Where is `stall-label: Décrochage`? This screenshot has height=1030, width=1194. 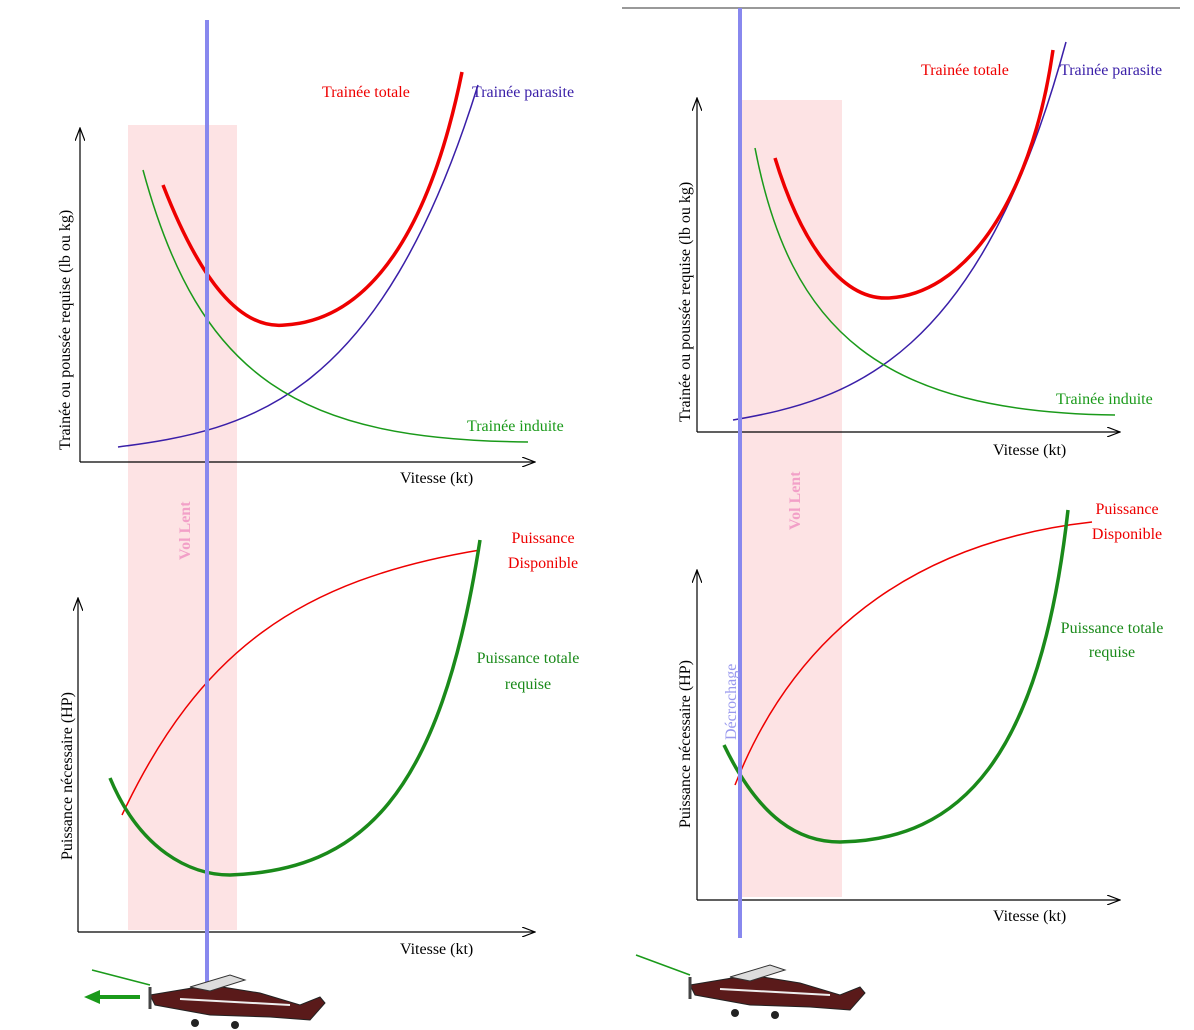 stall-label: Décrochage is located at coordinates (731, 702).